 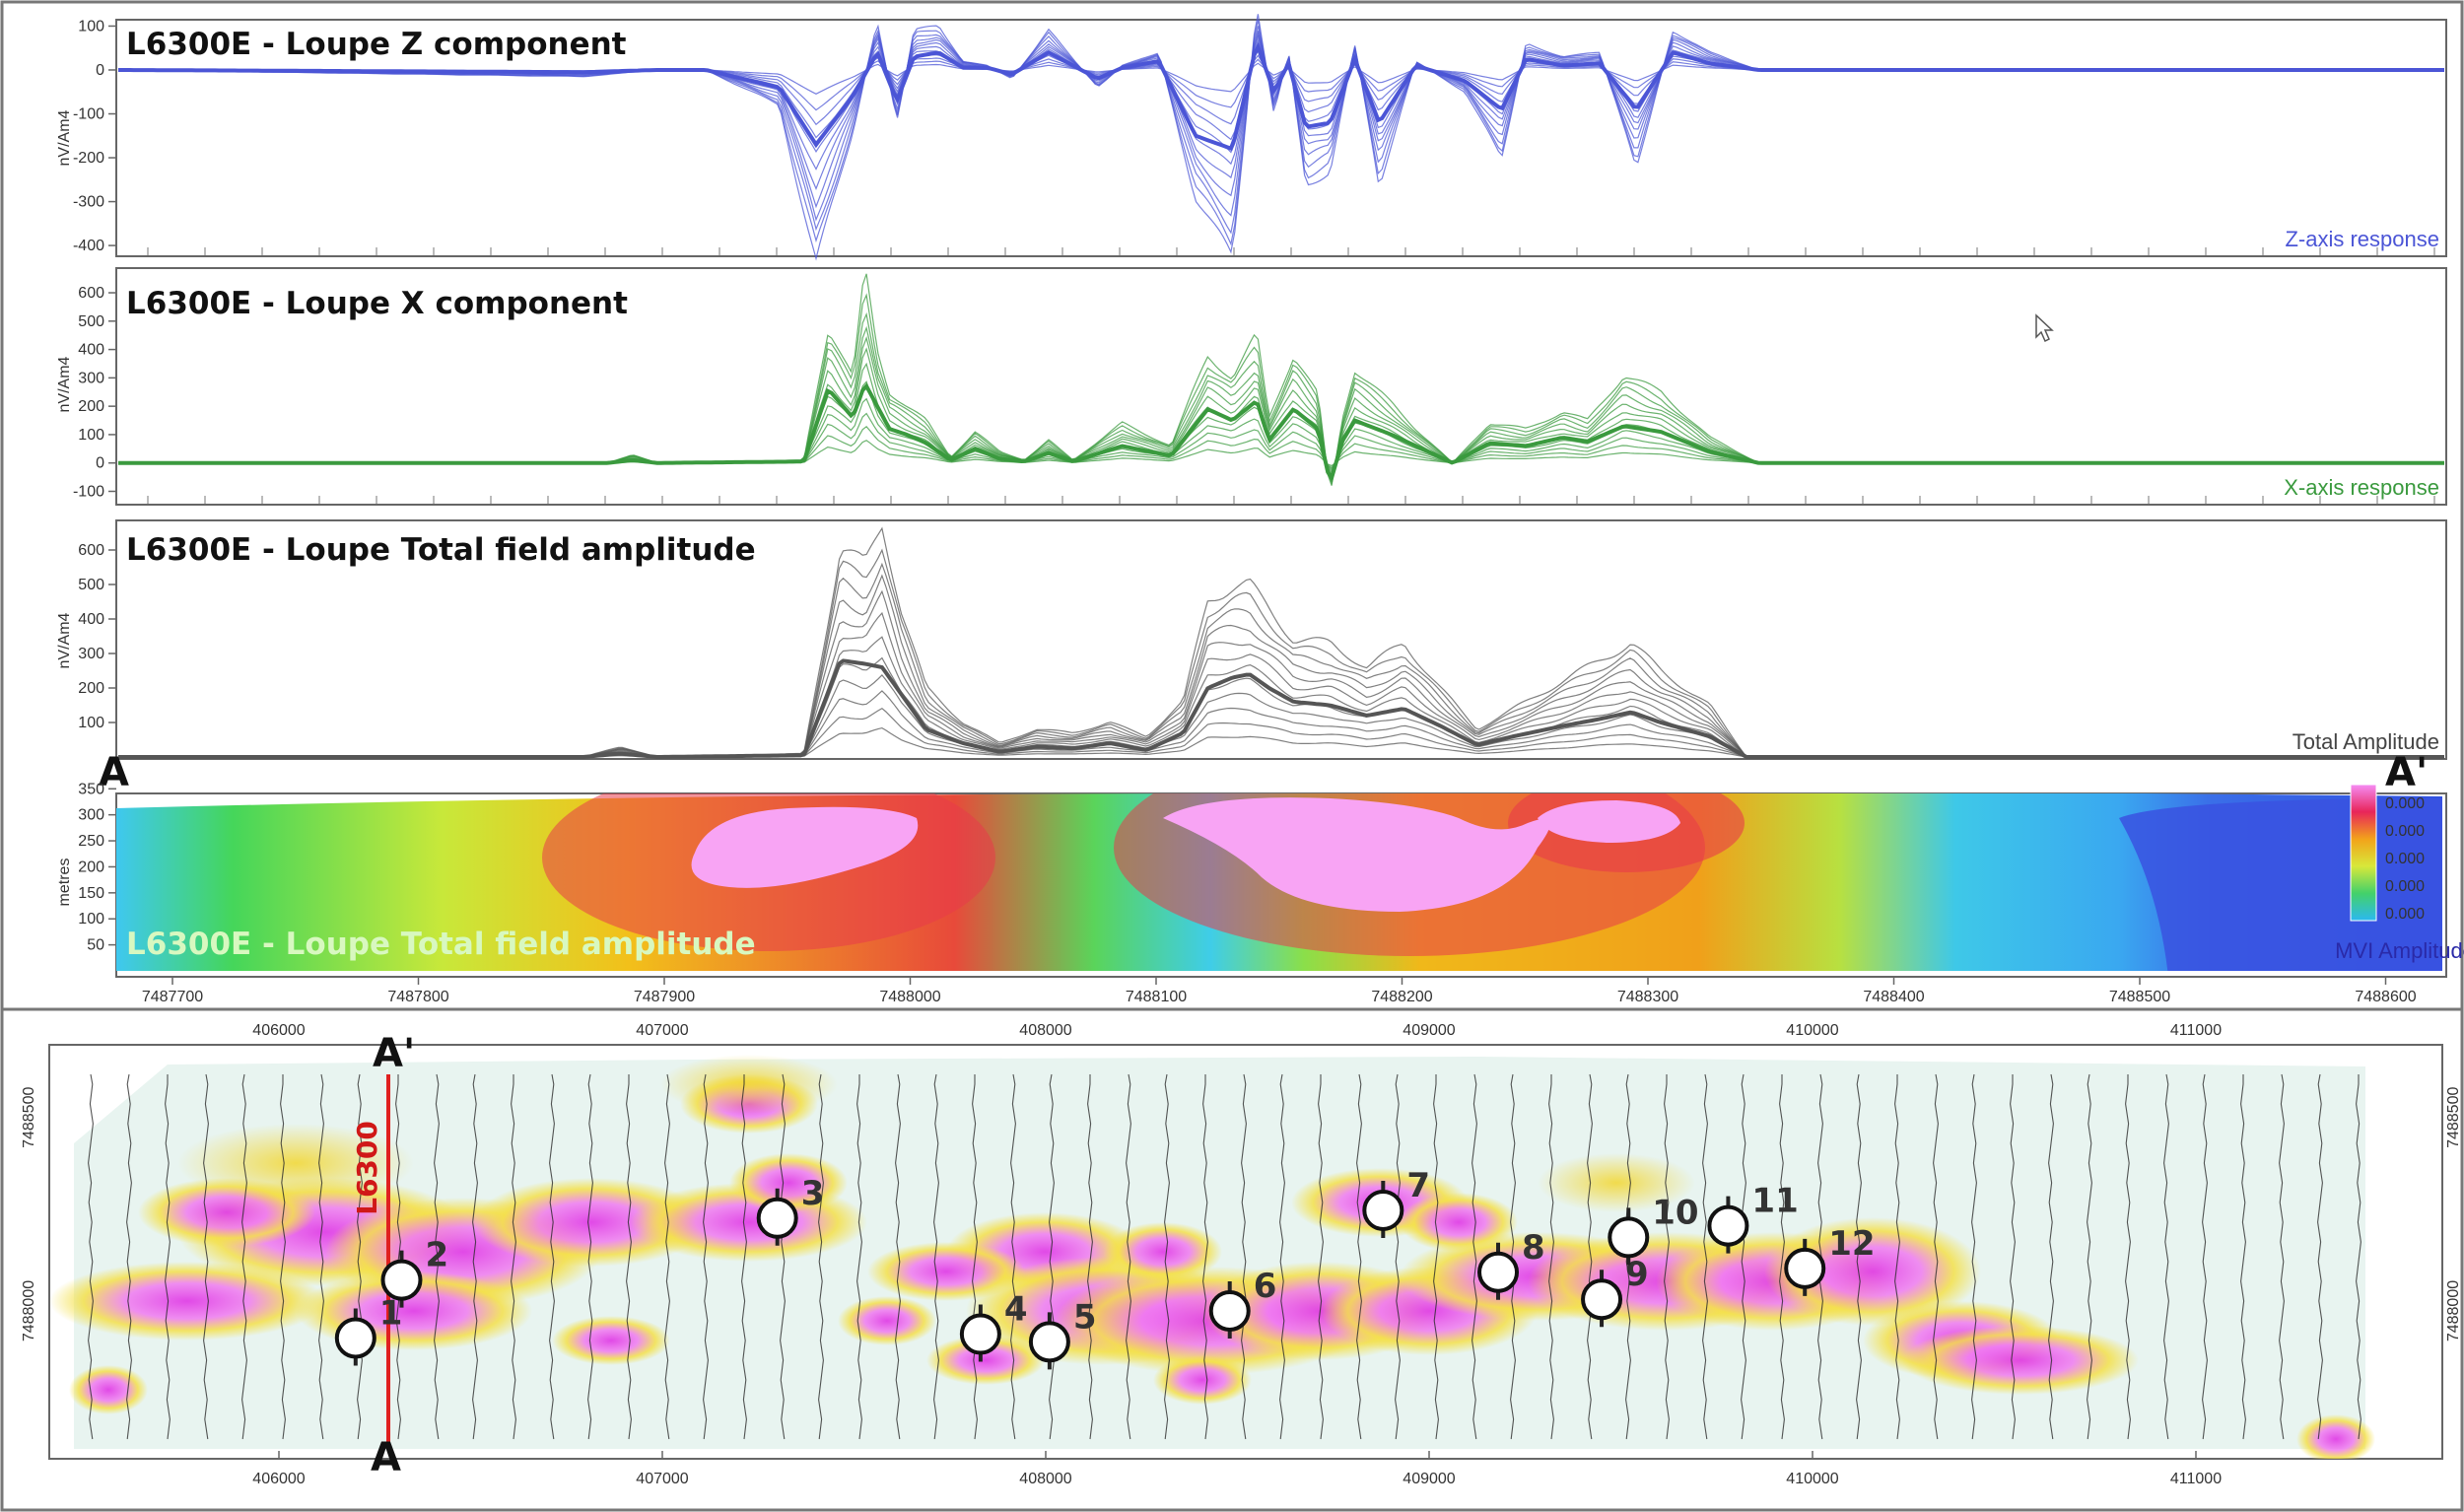 What do you see at coordinates (367, 1168) in the screenshot?
I see `section-line-label: L6300` at bounding box center [367, 1168].